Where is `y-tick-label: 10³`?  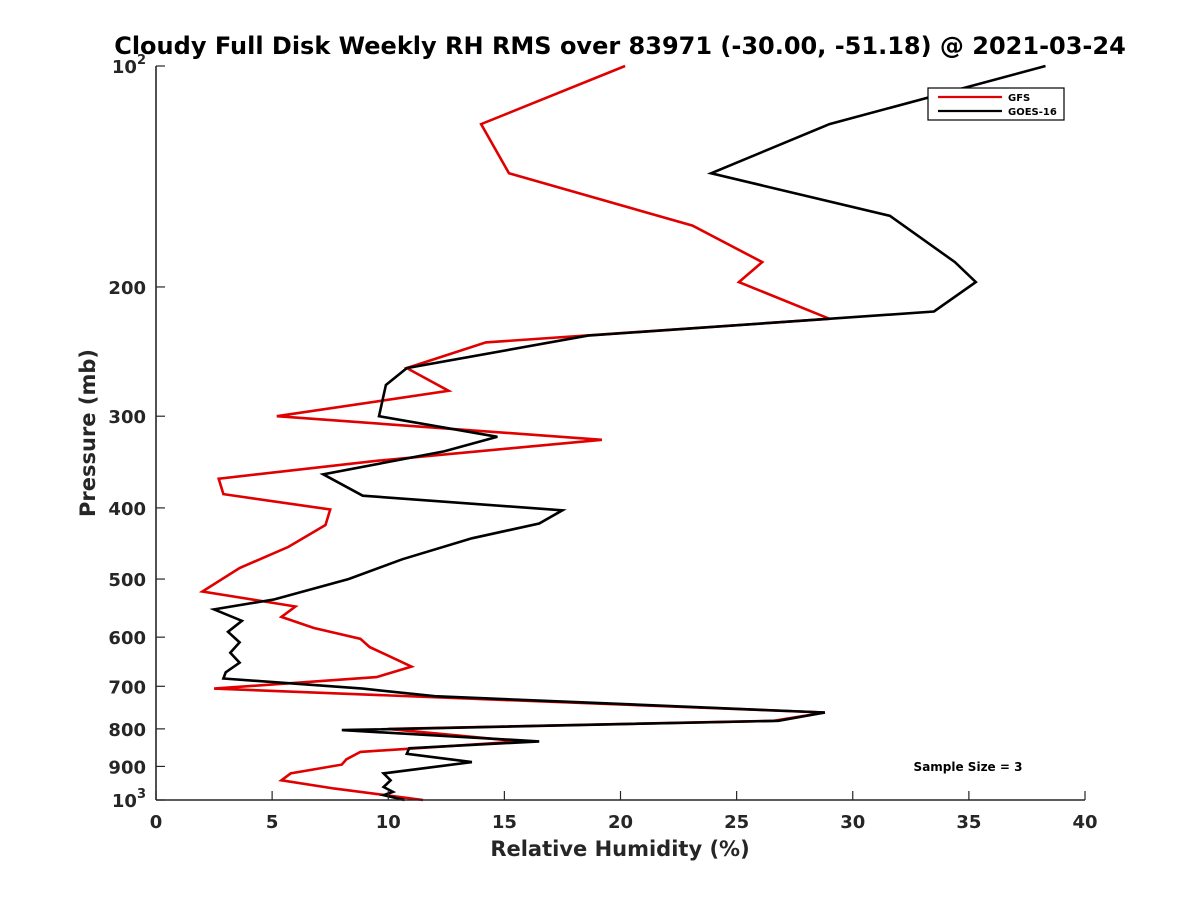 y-tick-label: 10³ is located at coordinates (129, 799).